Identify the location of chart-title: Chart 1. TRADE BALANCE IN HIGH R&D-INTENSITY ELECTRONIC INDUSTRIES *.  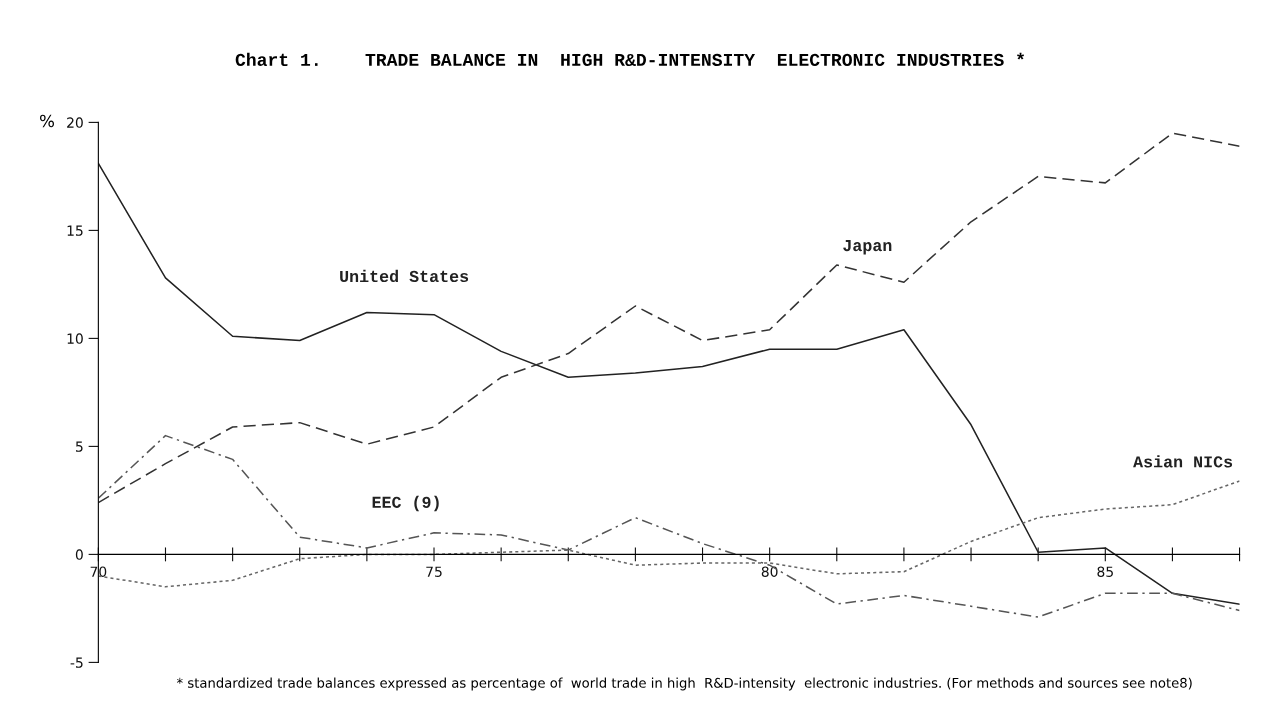
(629, 59).